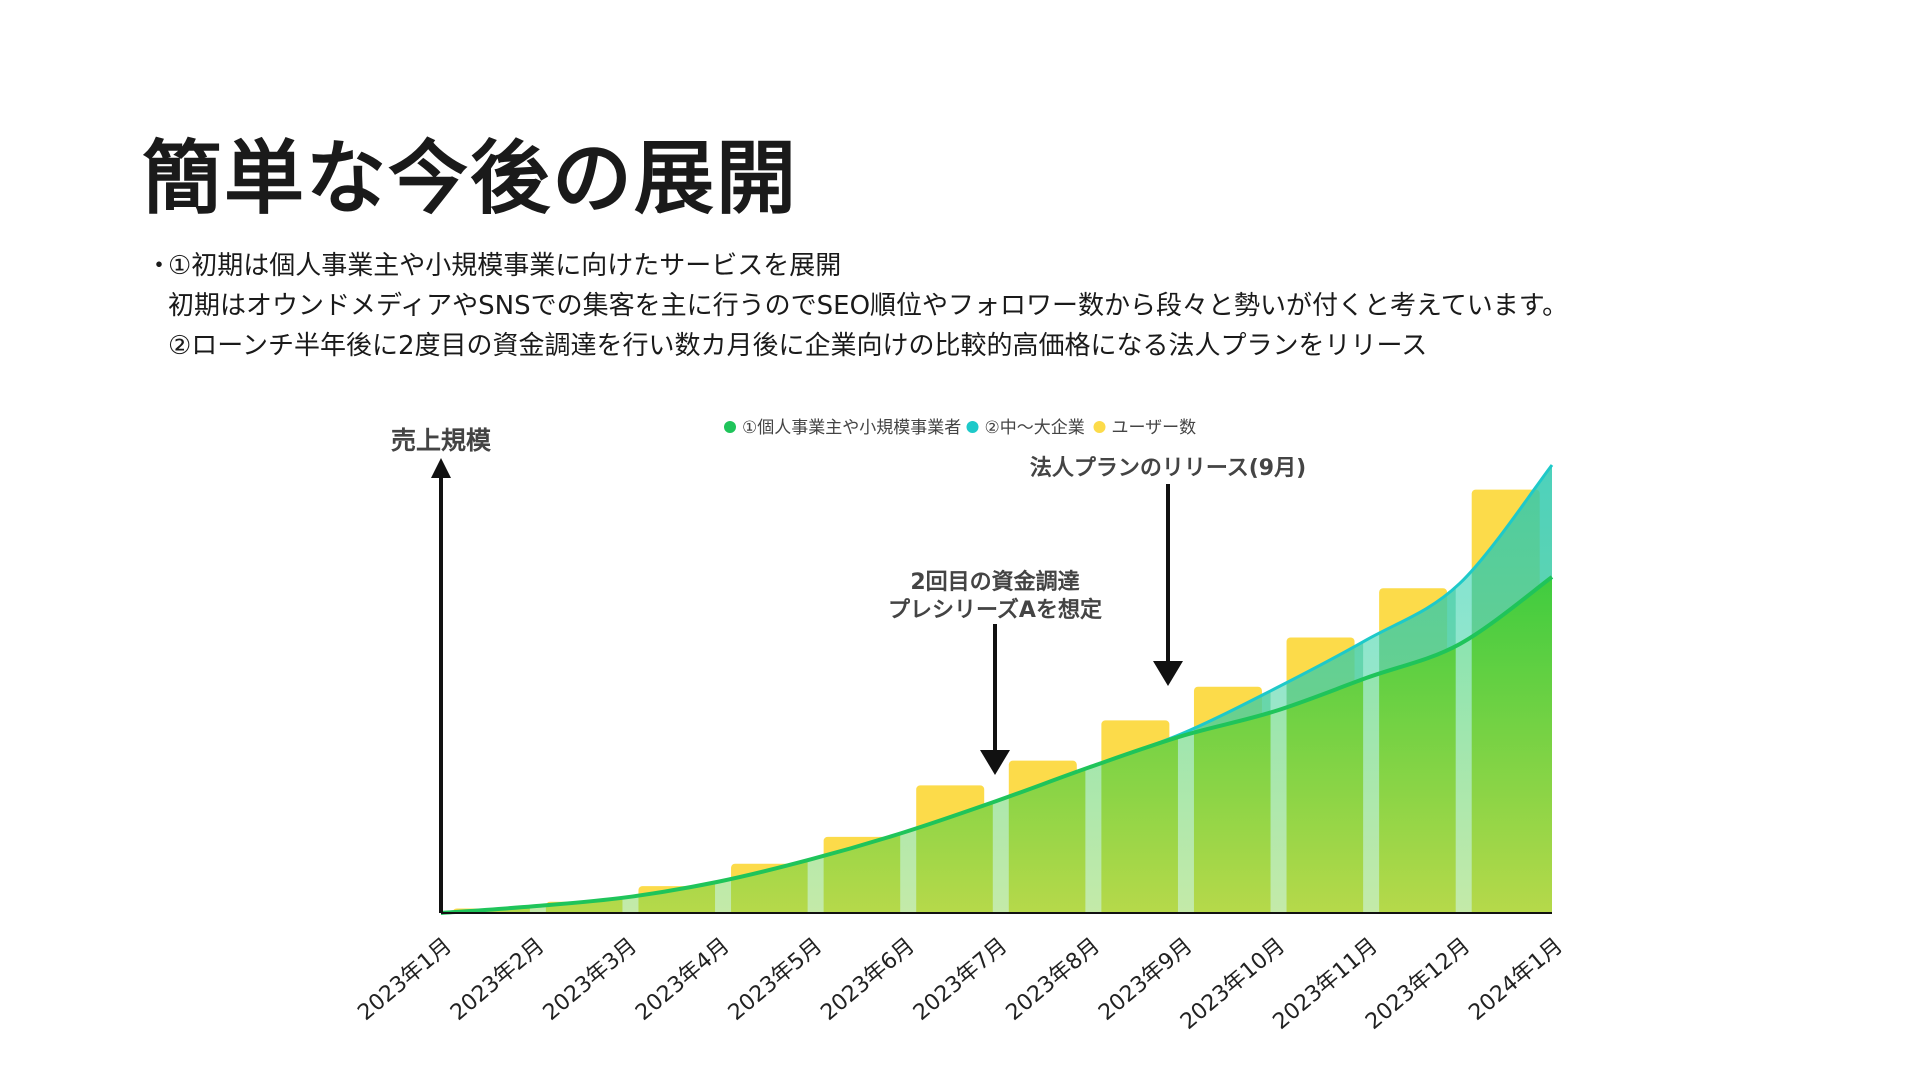  I want to click on legend-label: ②中〜大企業, so click(1035, 428).